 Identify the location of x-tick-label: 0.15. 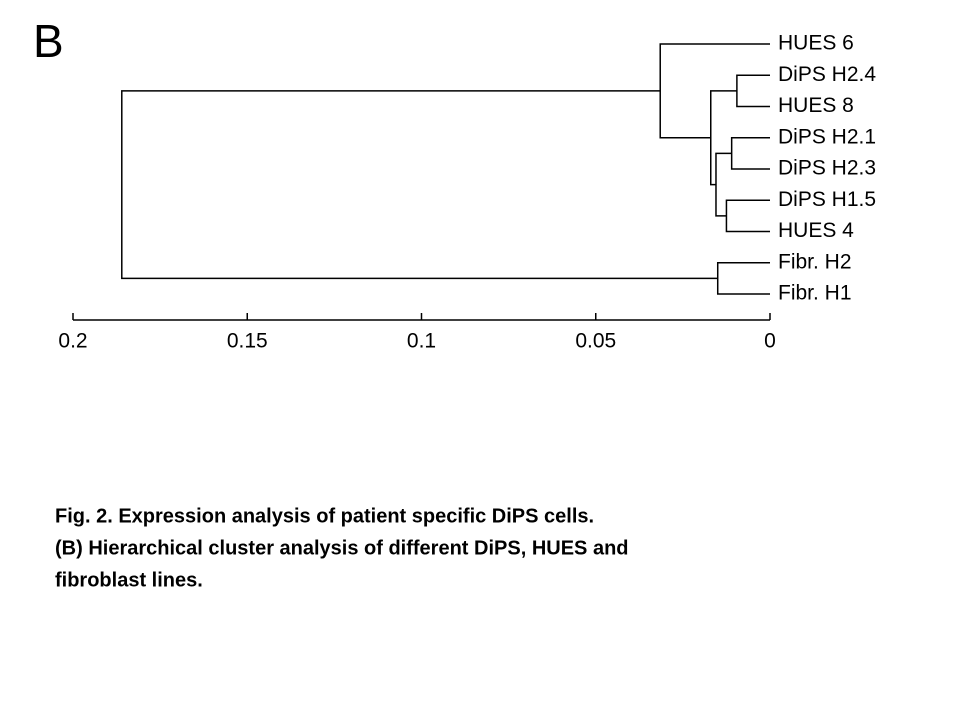
(247, 341).